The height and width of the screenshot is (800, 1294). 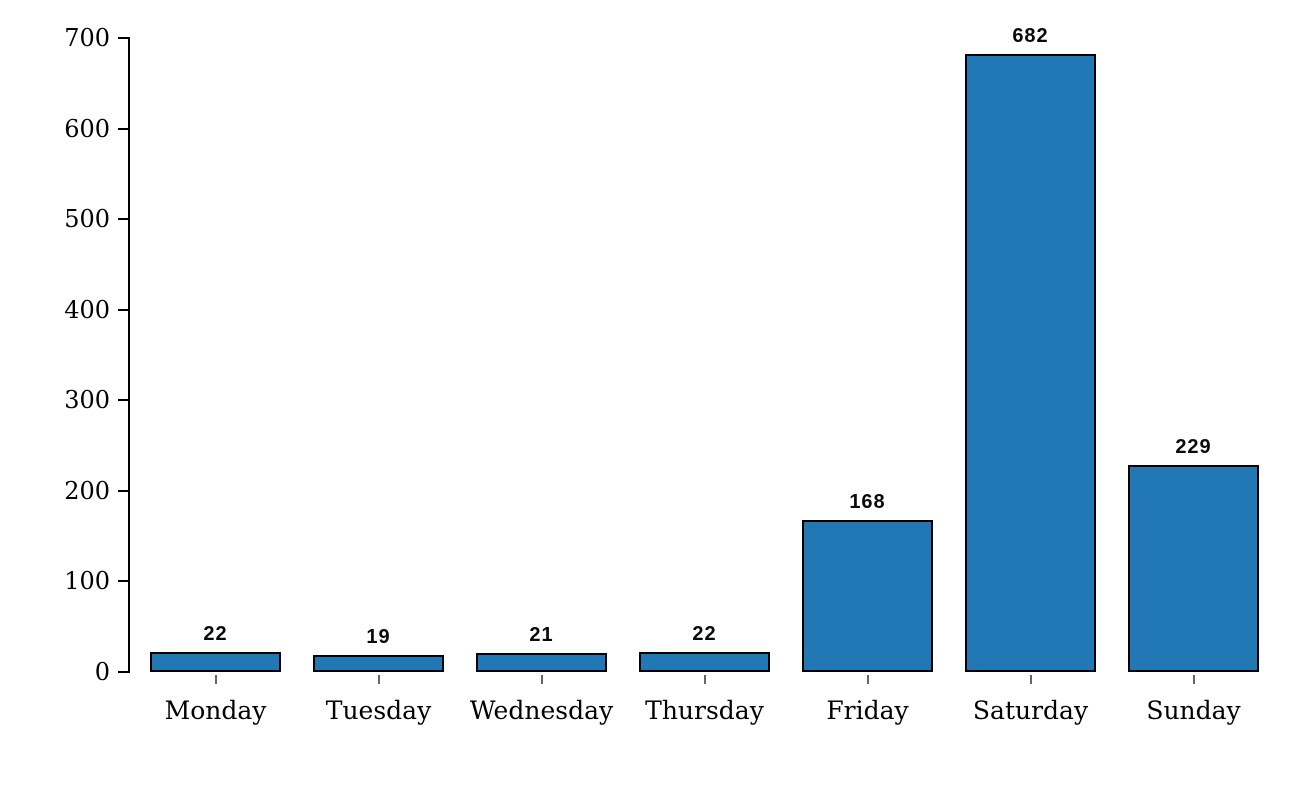 What do you see at coordinates (87, 219) in the screenshot?
I see `y-tick-label: 500` at bounding box center [87, 219].